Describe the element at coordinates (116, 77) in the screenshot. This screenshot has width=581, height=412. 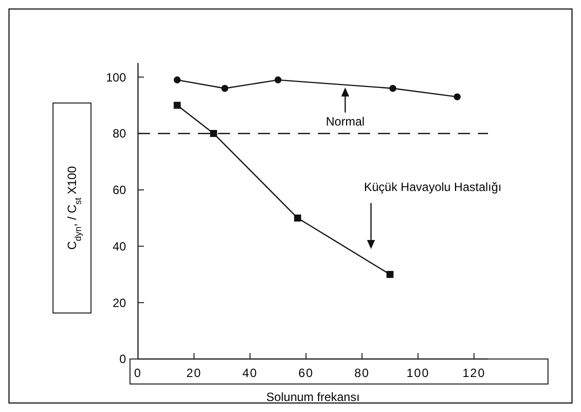
I see `y-tick-label: 100` at that location.